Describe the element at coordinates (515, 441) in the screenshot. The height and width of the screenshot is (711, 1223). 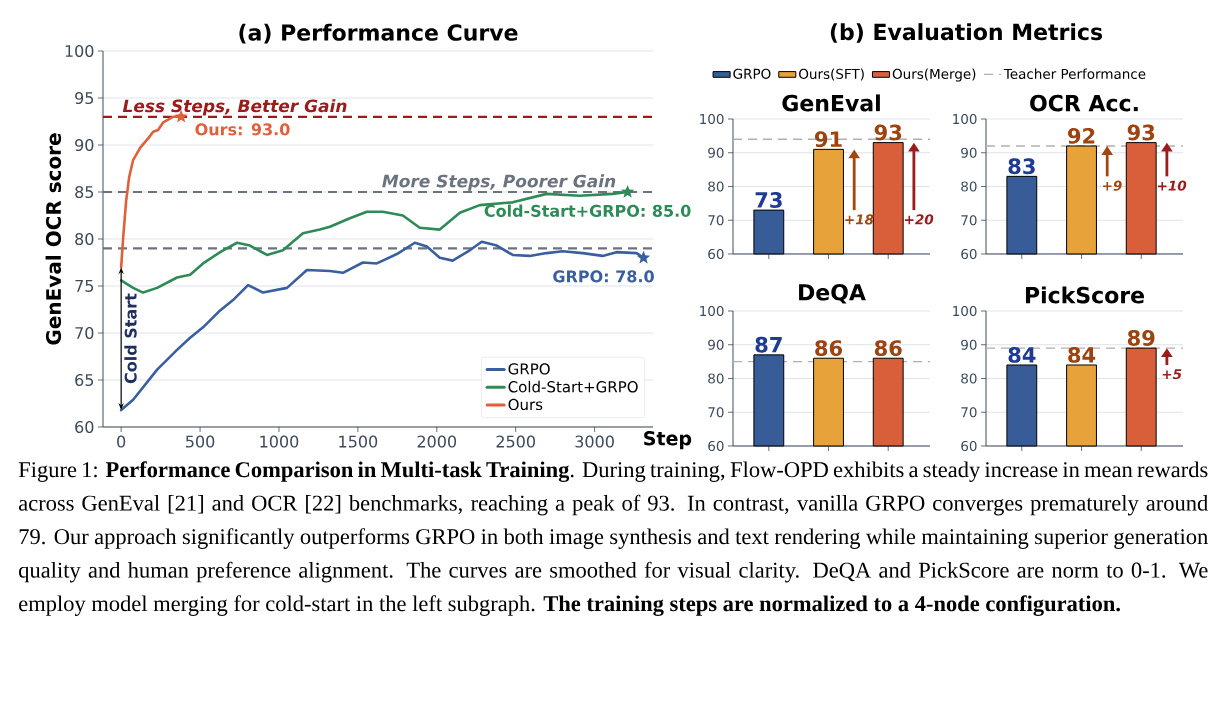
I see `x-tick-label: 2500` at that location.